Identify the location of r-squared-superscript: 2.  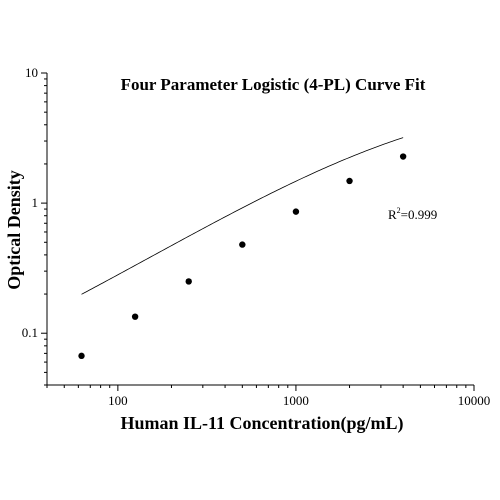
(399, 210).